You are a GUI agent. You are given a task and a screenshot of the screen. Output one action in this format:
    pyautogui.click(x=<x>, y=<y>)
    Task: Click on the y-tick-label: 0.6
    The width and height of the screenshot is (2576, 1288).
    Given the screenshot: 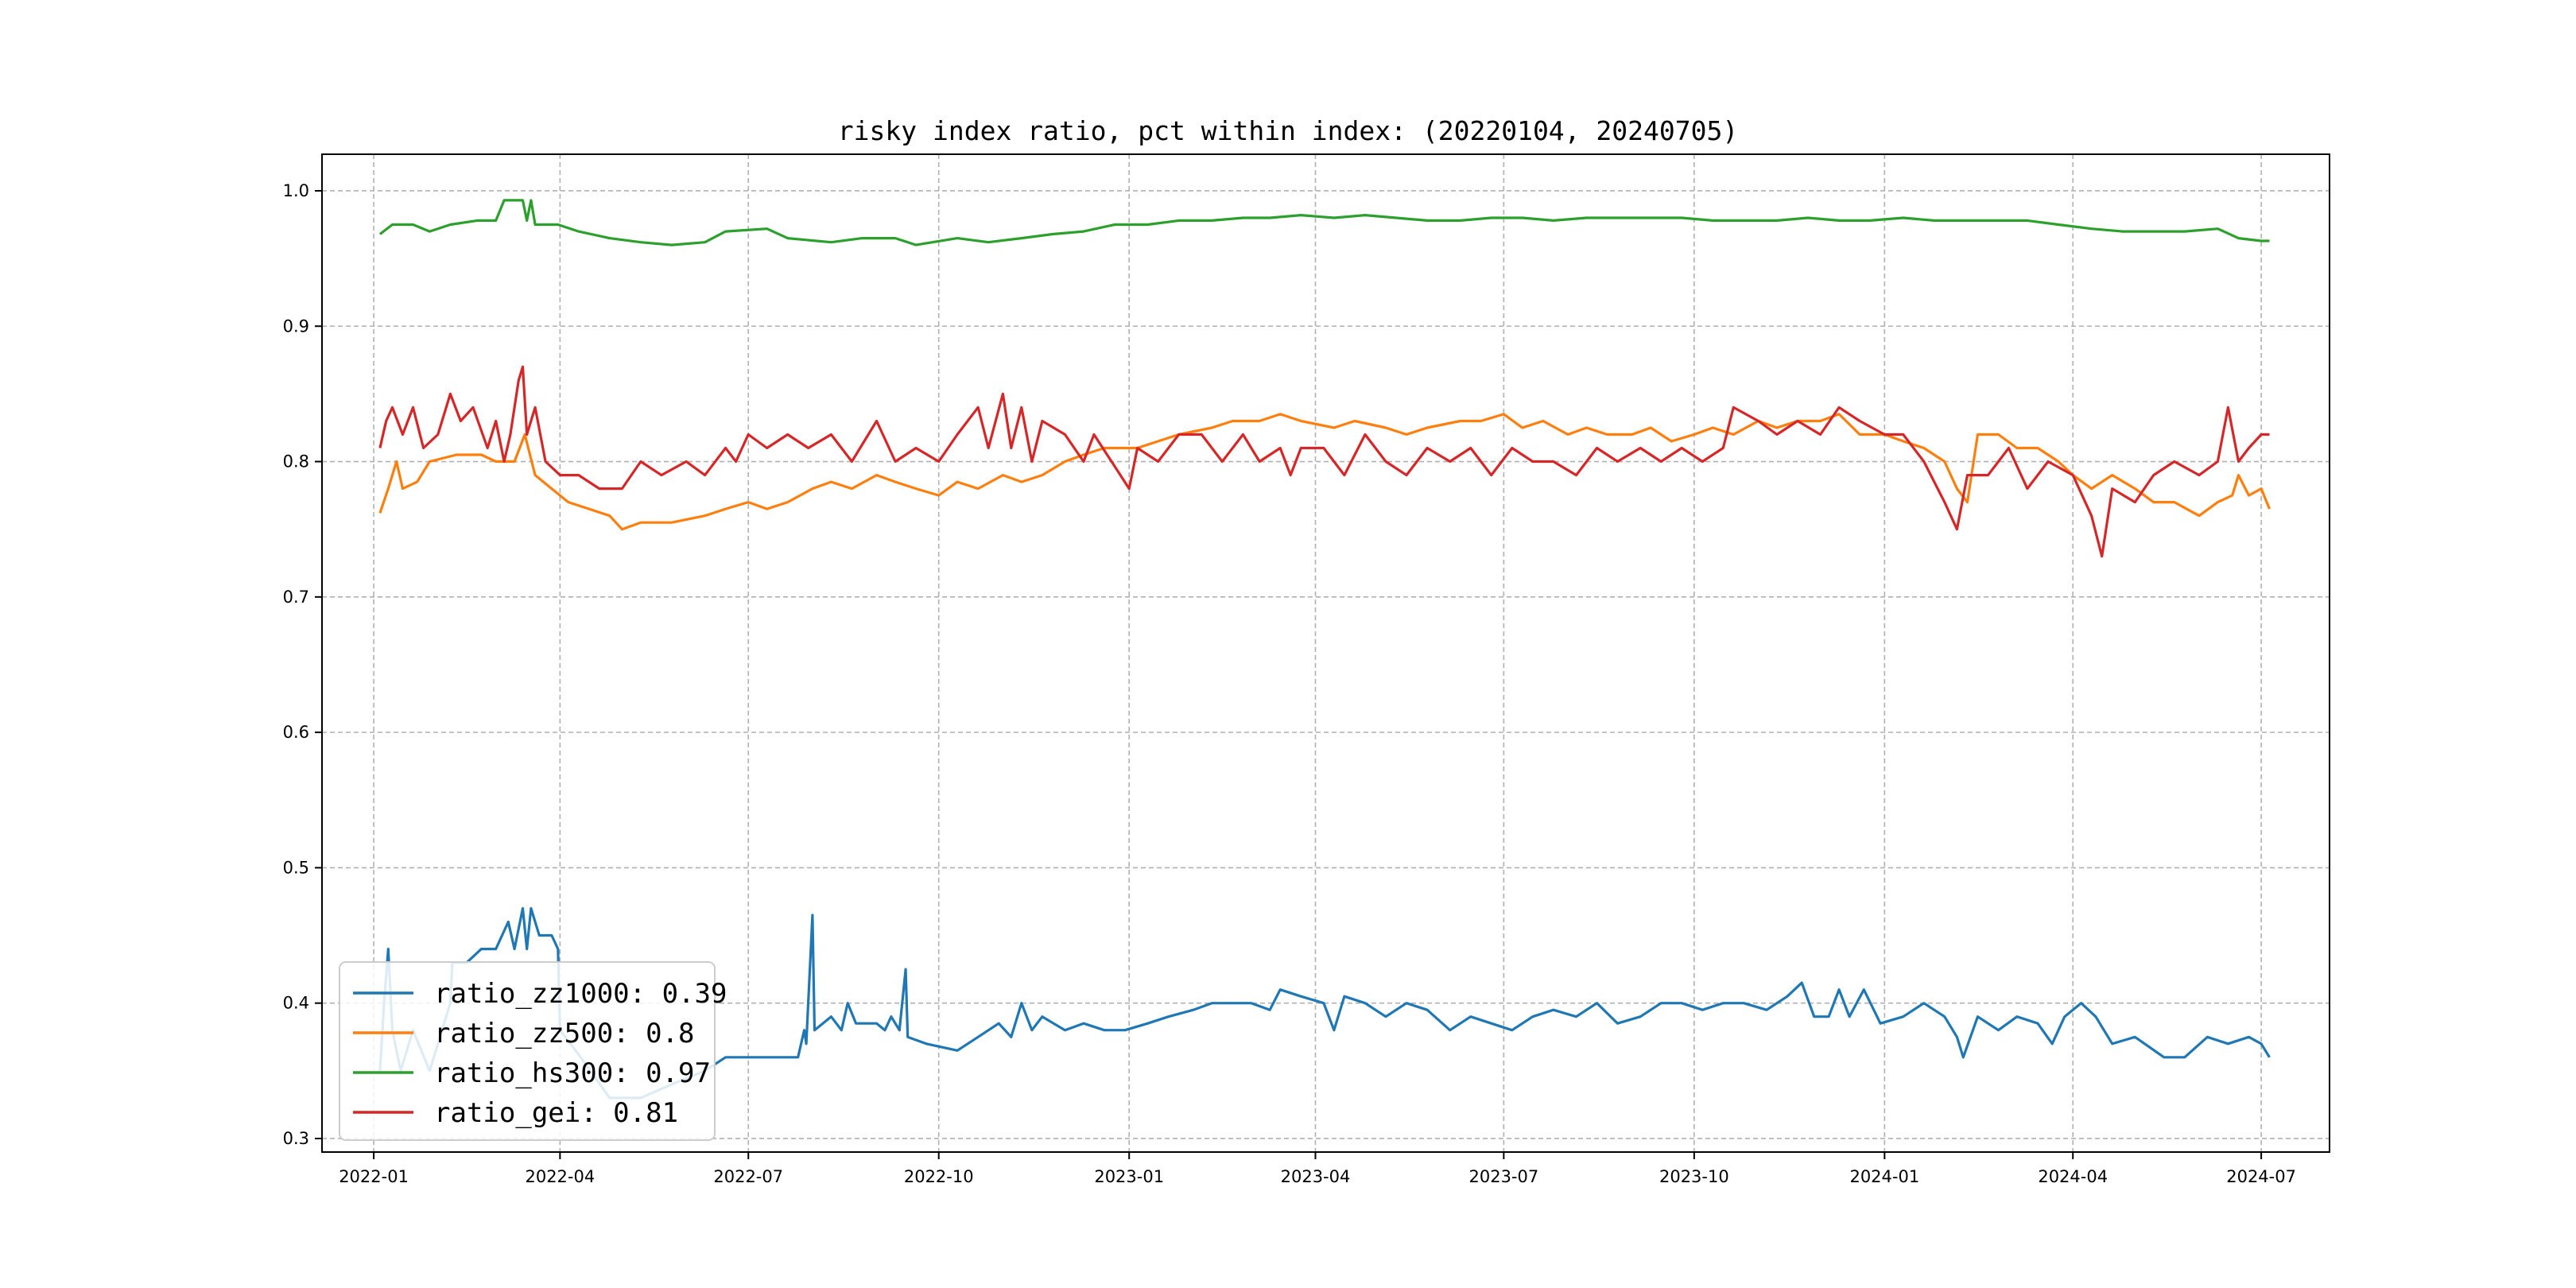 What is the action you would take?
    pyautogui.click(x=296, y=732)
    